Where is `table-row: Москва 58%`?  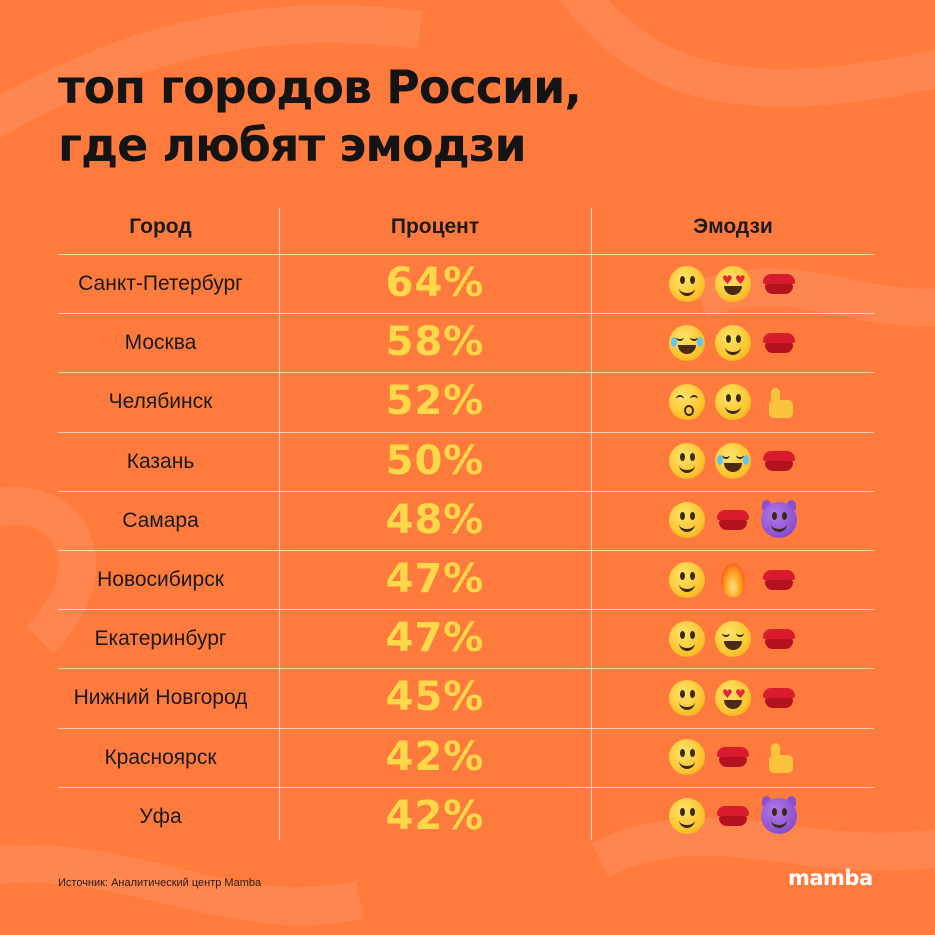 table-row: Москва 58% is located at coordinates (466, 342).